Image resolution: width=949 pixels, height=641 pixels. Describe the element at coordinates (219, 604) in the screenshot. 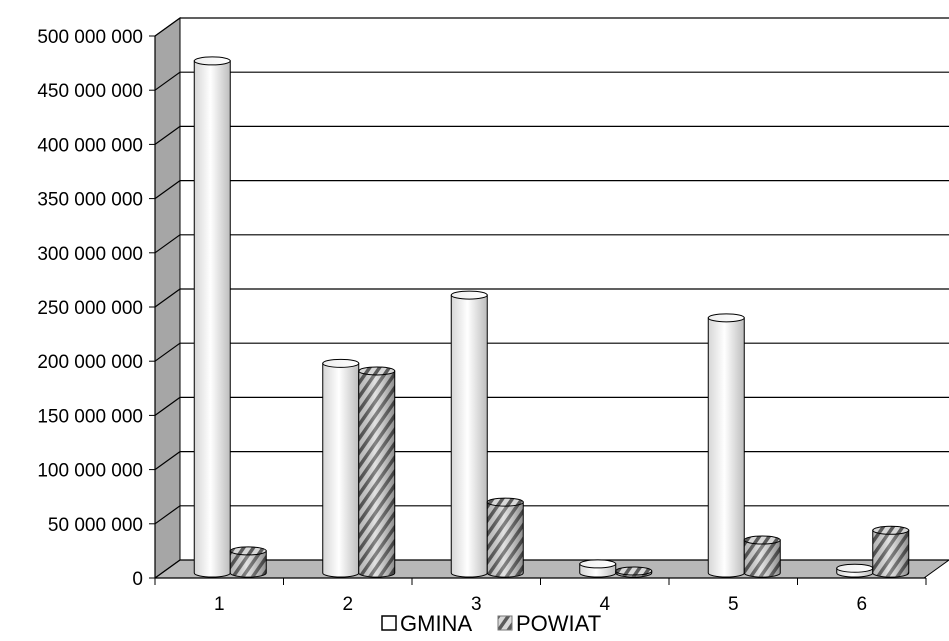

I see `x-tick-label: 1` at that location.